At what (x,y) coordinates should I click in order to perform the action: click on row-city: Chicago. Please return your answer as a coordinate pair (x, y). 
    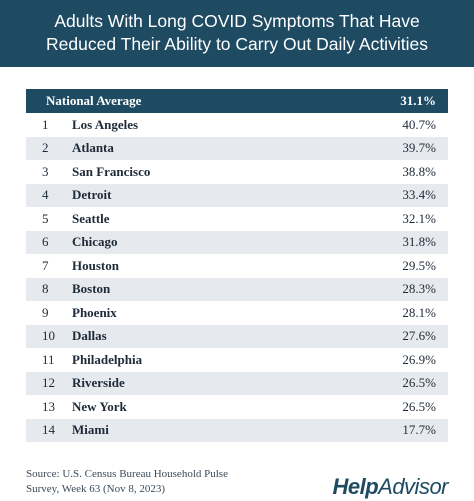
    Looking at the image, I should click on (95, 242).